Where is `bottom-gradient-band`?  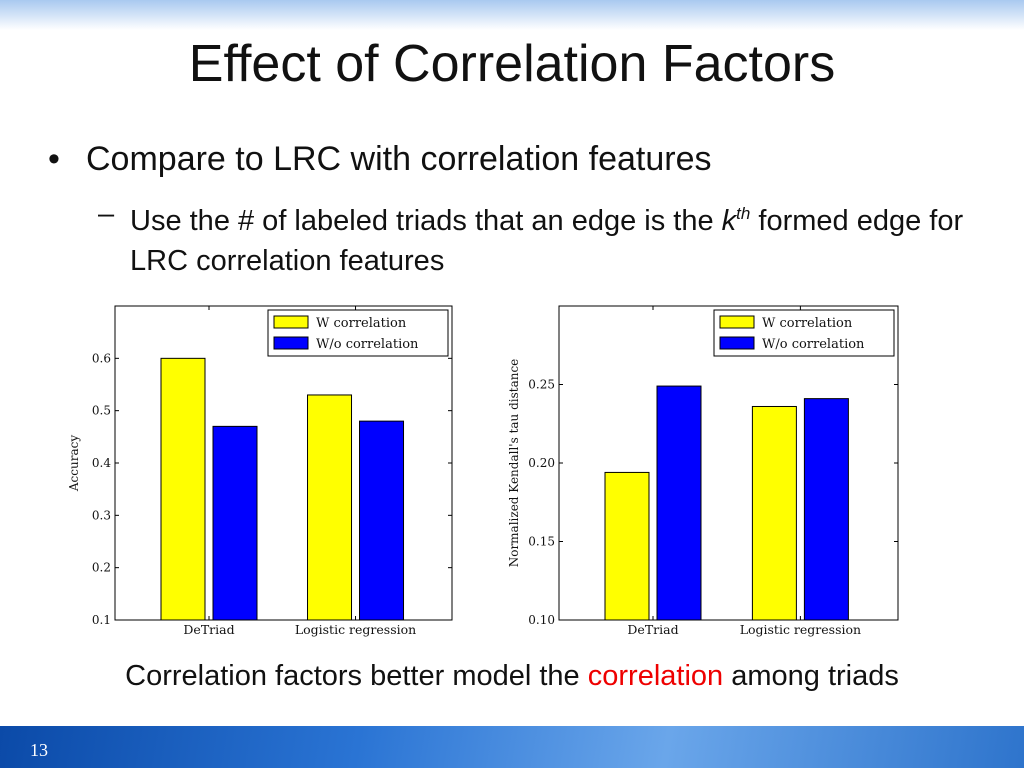
bottom-gradient-band is located at coordinates (512, 747).